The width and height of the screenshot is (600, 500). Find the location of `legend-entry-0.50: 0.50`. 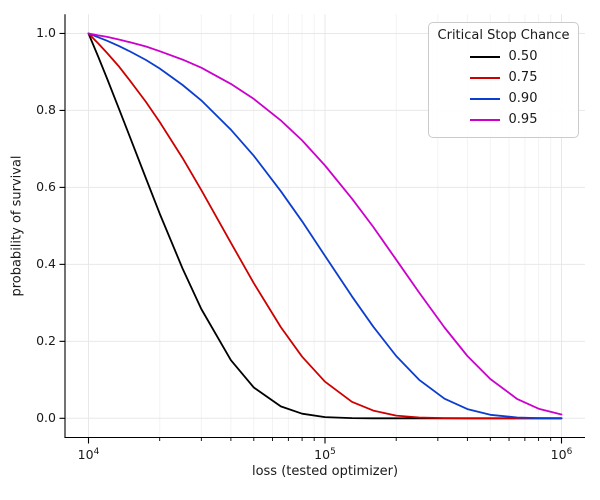

legend-entry-0.50: 0.50 is located at coordinates (503, 56).